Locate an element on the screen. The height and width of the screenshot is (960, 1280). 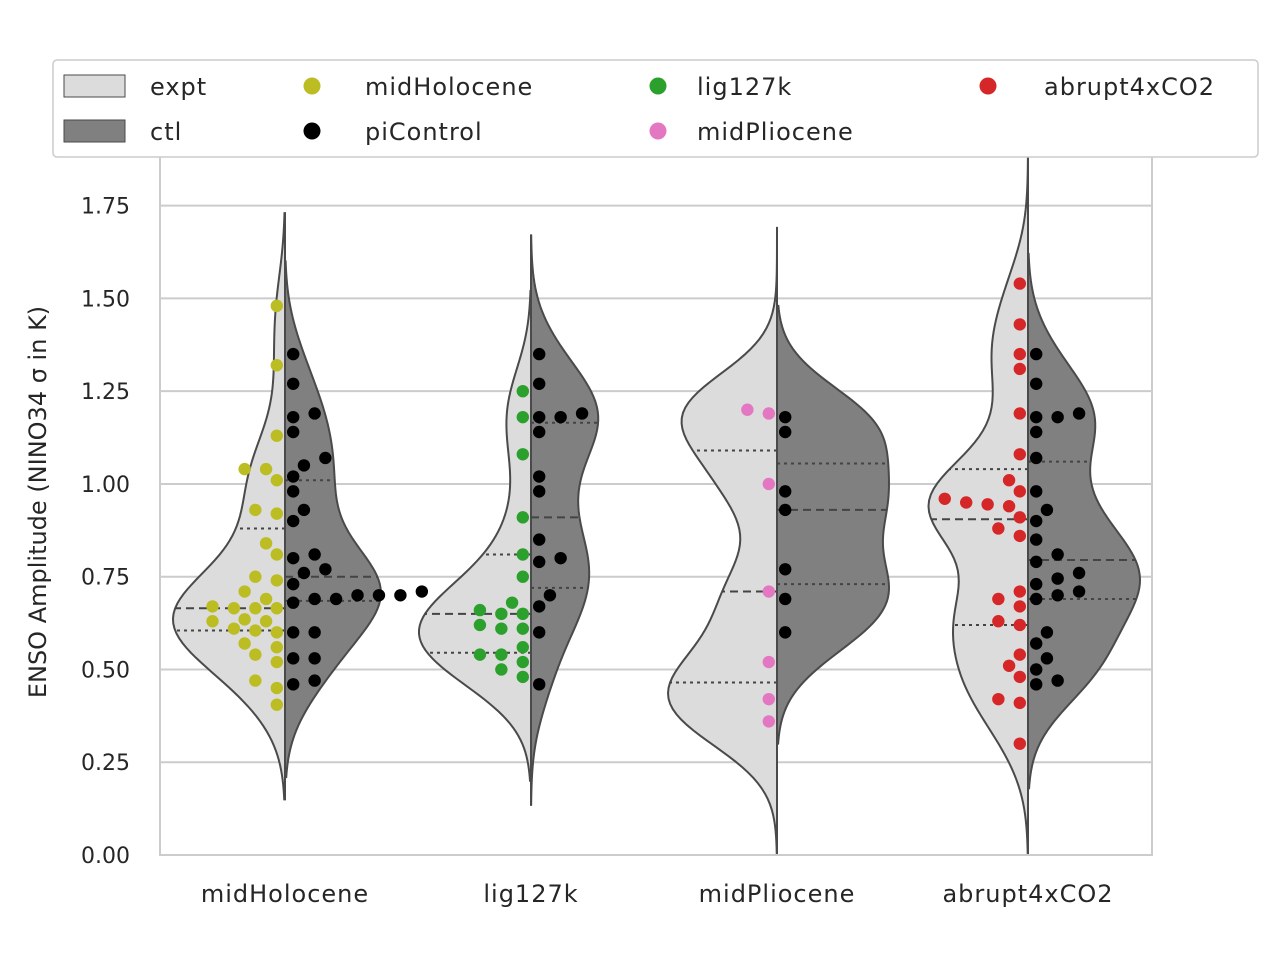
violin-expt-midHolocene is located at coordinates (228, 506).